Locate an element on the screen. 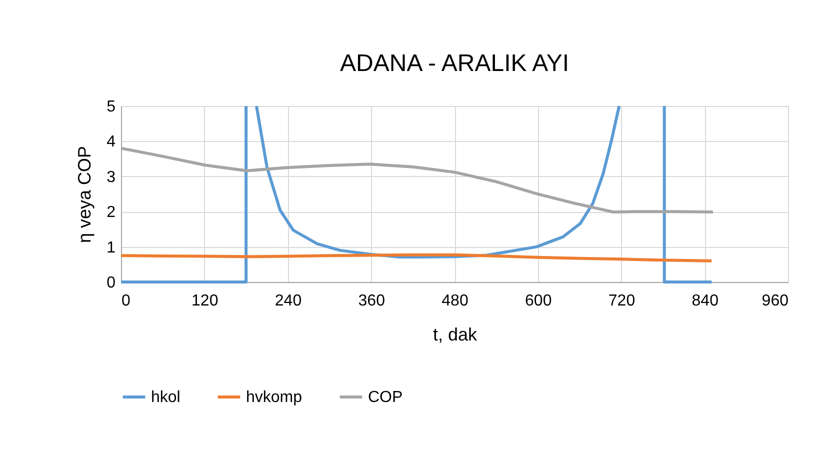 The image size is (821, 455). y-tick-label: 0 is located at coordinates (111, 283).